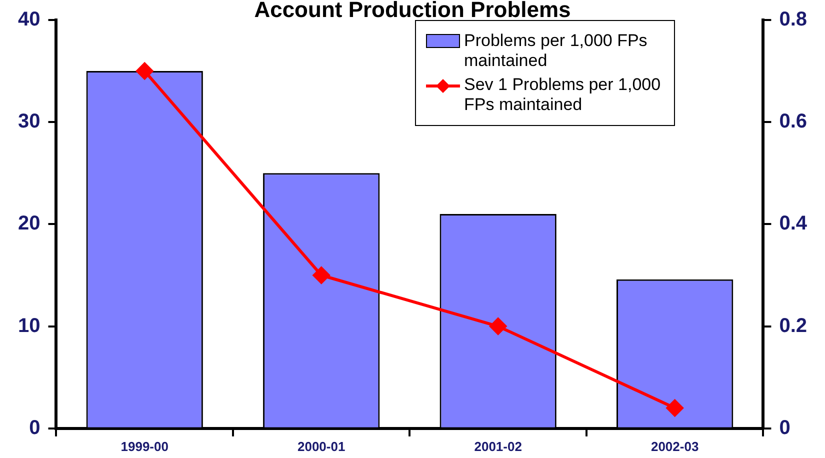 Image resolution: width=825 pixels, height=458 pixels. I want to click on x-tick-label: 2001-02, so click(498, 446).